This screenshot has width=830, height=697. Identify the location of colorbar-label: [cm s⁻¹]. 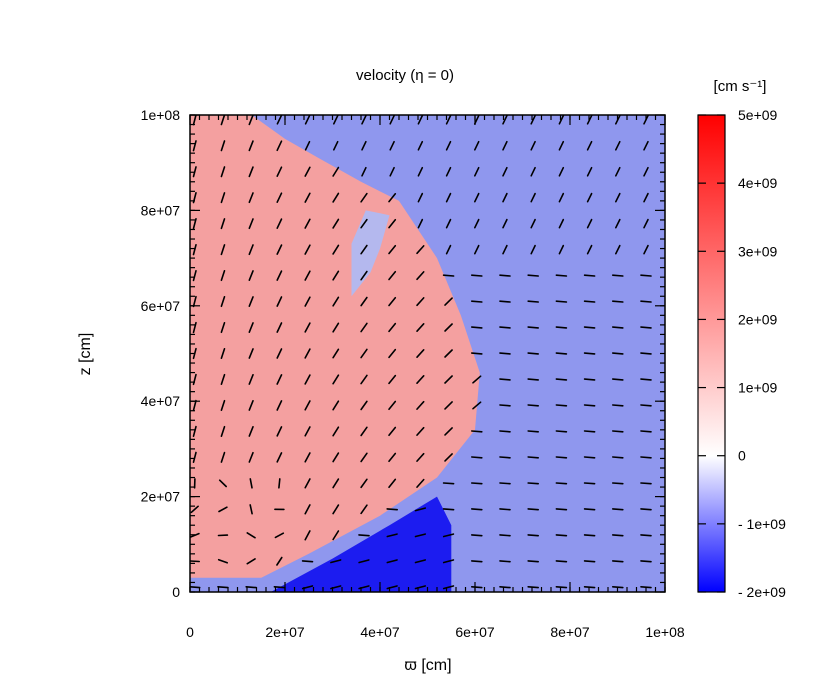
(740, 86).